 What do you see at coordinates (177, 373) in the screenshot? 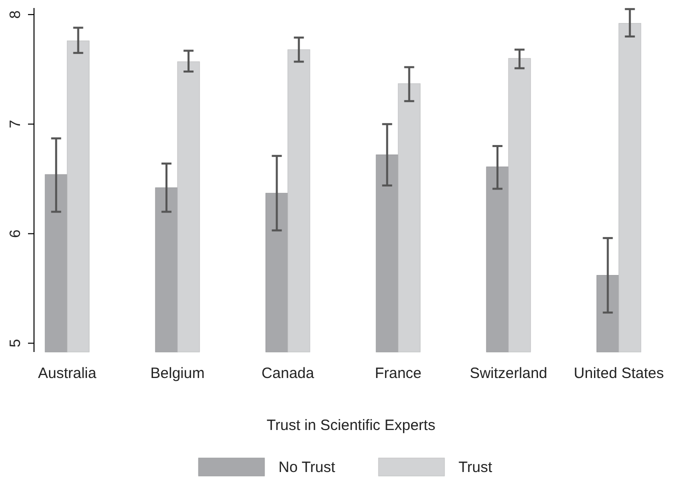
I see `x-tick-label: Belgium` at bounding box center [177, 373].